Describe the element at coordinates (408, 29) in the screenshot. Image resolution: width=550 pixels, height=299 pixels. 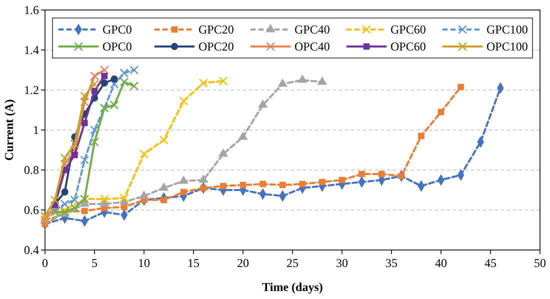
I see `legend-label: GPC60` at that location.